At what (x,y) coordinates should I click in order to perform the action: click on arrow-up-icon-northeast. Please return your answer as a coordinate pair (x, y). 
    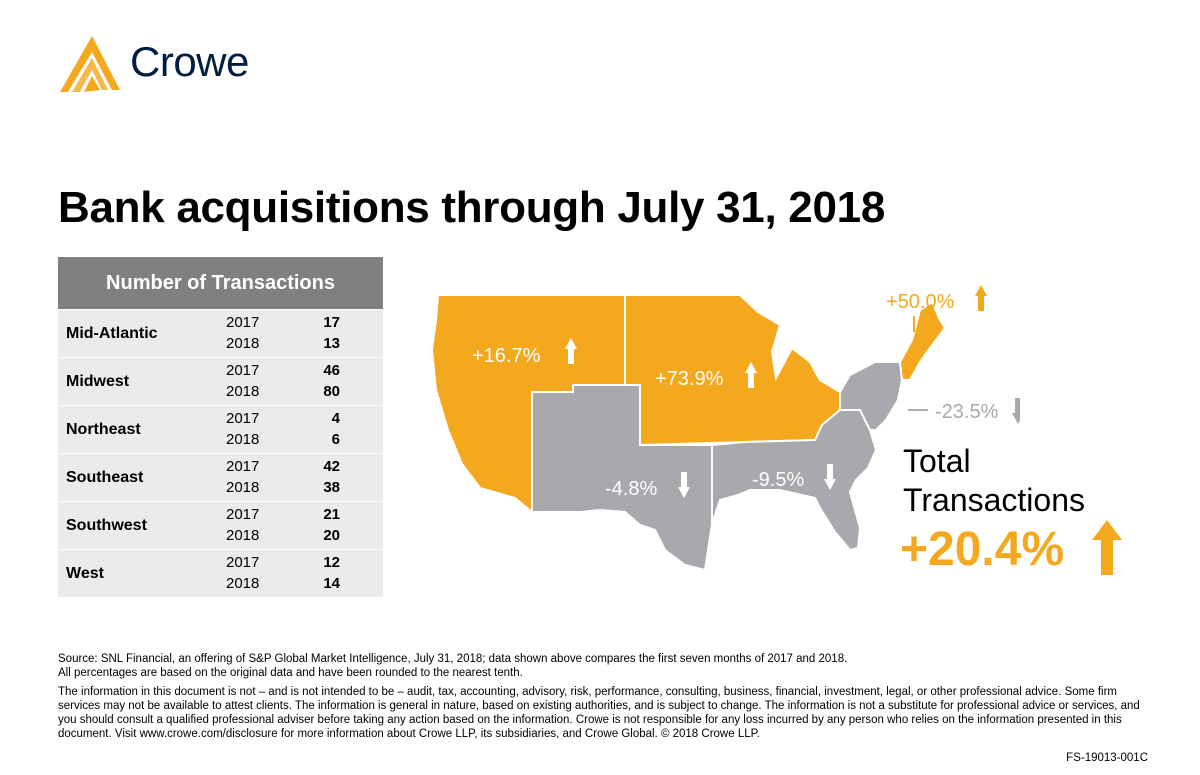
    Looking at the image, I should click on (981, 298).